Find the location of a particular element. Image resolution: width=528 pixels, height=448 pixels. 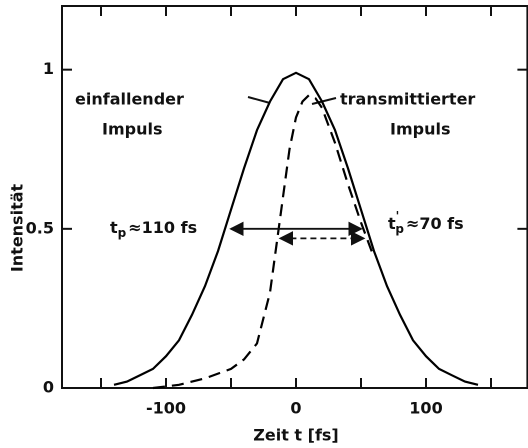

y-tick-label: 0 is located at coordinates (48, 387).